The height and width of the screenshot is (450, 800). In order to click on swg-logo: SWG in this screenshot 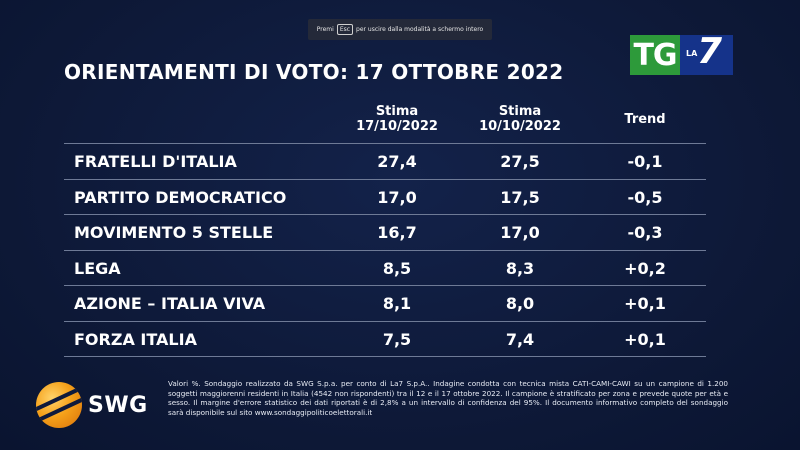, I will do `click(92, 405)`.